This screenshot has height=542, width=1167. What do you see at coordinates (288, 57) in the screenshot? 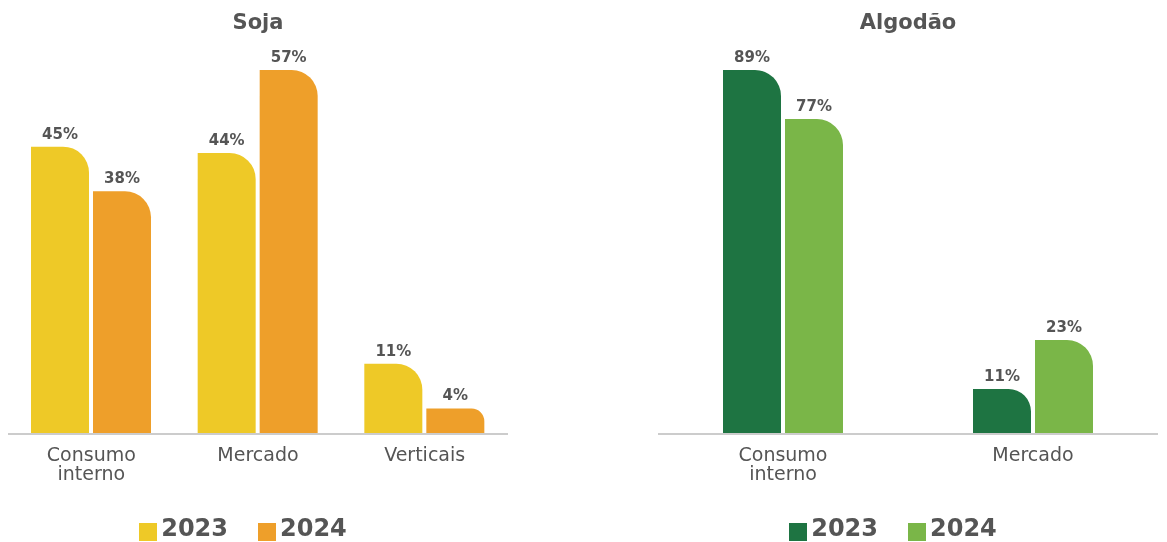
I see `data-label: 57%` at bounding box center [288, 57].